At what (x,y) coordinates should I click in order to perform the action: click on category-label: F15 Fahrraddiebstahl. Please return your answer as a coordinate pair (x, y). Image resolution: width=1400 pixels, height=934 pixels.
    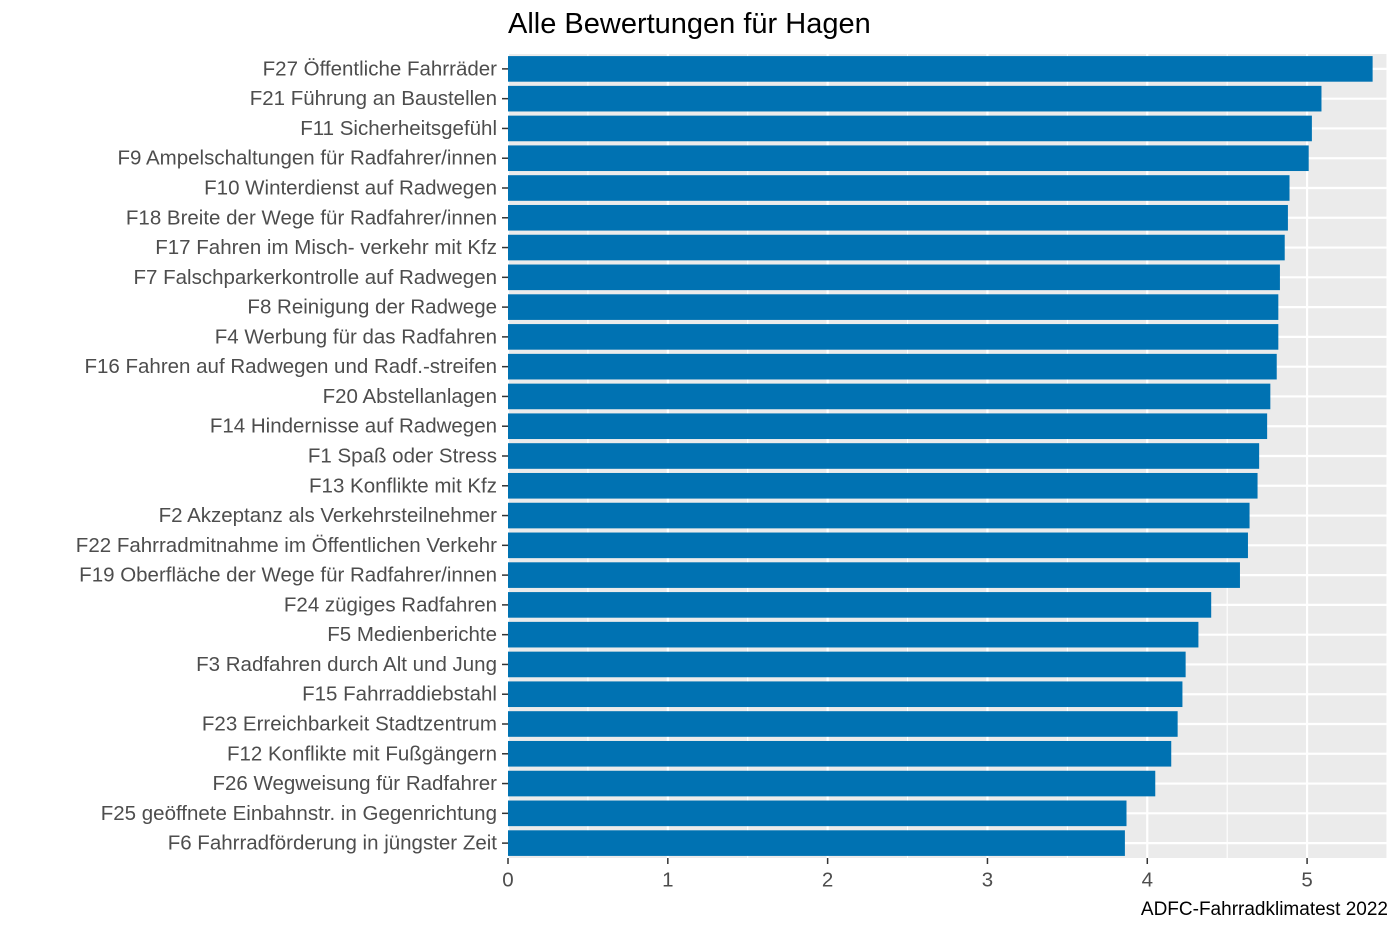
    Looking at the image, I should click on (399, 694).